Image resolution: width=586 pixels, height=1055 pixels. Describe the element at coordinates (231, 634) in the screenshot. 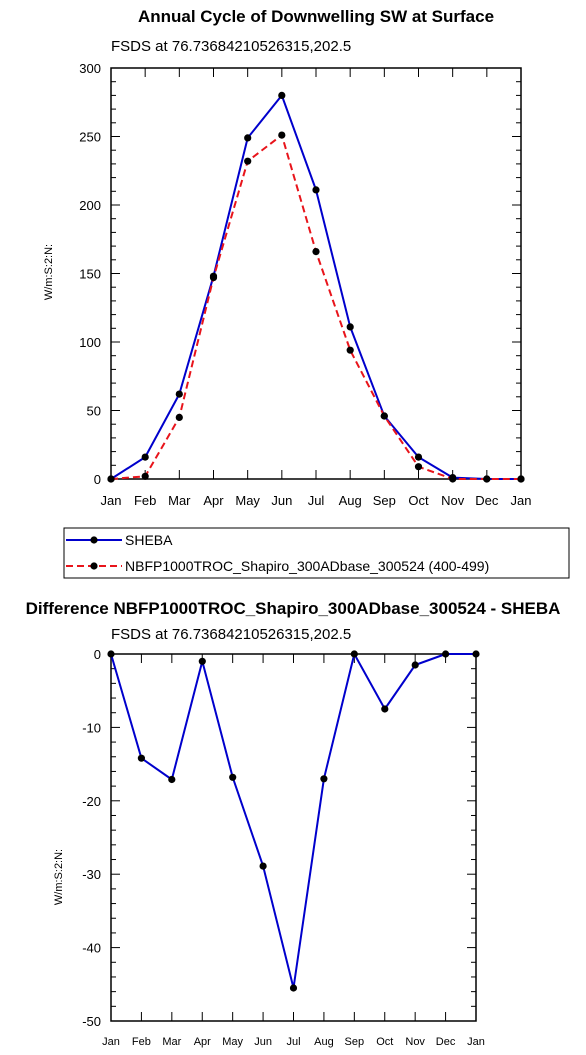

I see `chart2-subtitle: FSDS at 76.73684210526315,202.5` at that location.